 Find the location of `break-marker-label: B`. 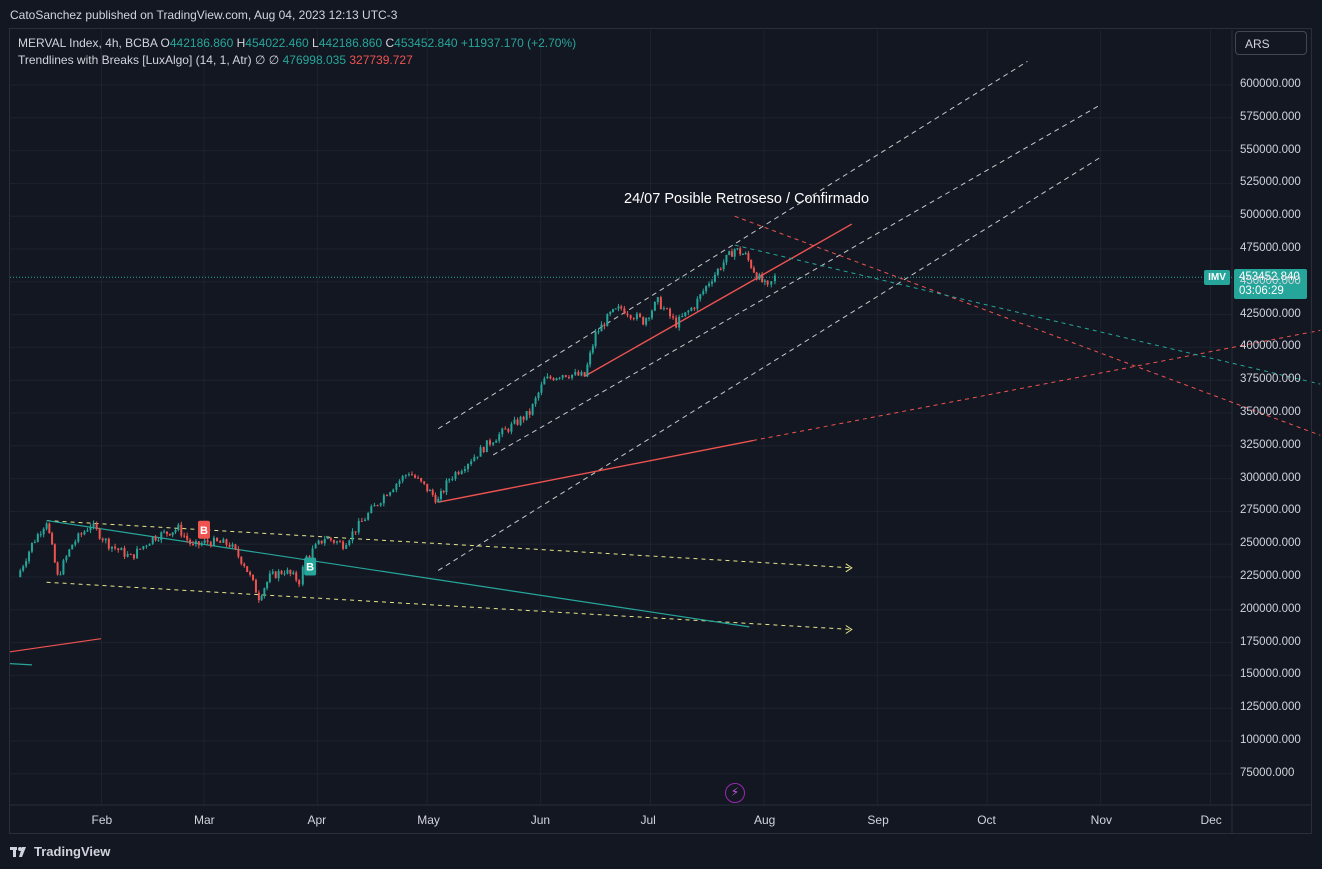

break-marker-label: B is located at coordinates (310, 568).